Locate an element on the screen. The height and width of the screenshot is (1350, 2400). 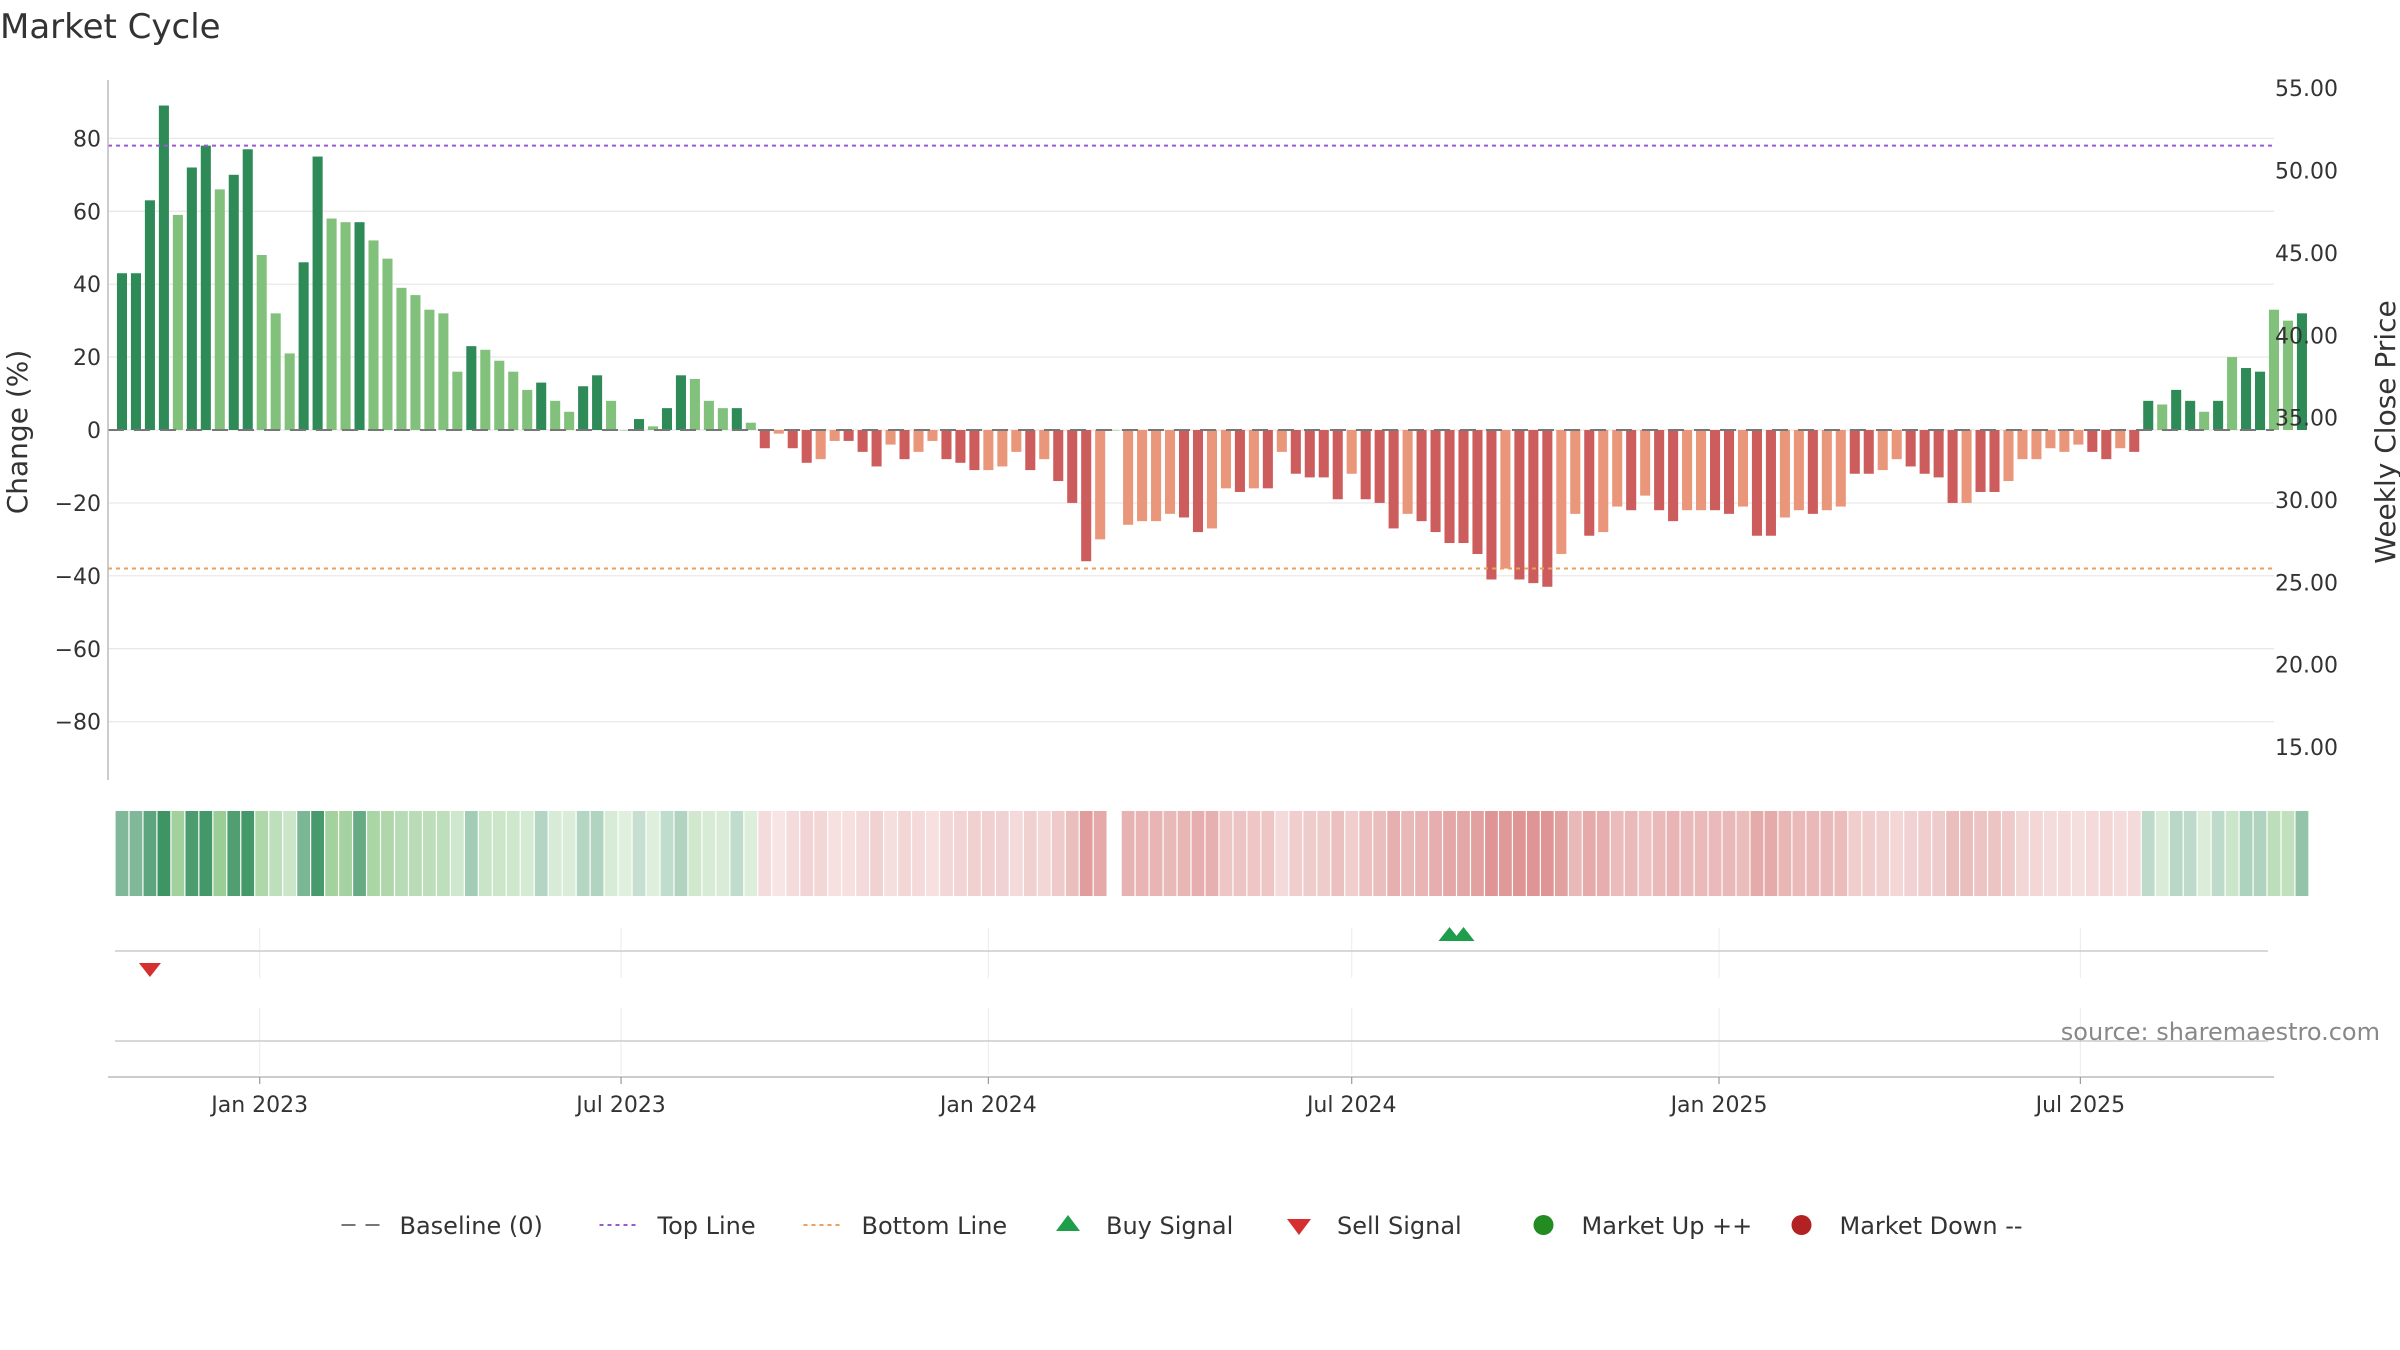
y-tick-left: −40 is located at coordinates (78, 577).